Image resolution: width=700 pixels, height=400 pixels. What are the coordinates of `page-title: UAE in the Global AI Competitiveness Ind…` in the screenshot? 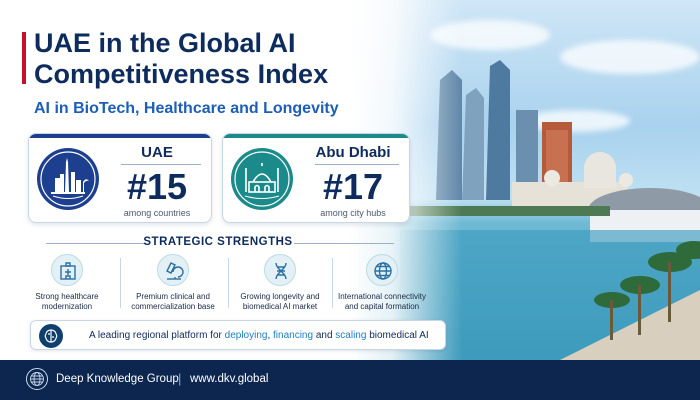 It's located at (181, 58).